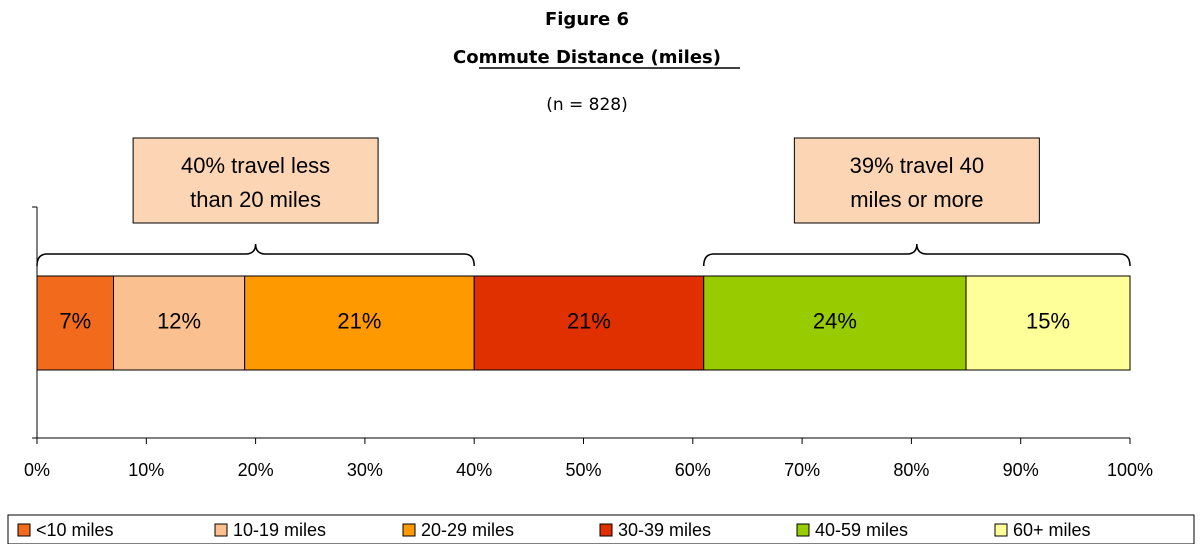 This screenshot has width=1203, height=549. What do you see at coordinates (1130, 470) in the screenshot?
I see `x-tick-label: 100%` at bounding box center [1130, 470].